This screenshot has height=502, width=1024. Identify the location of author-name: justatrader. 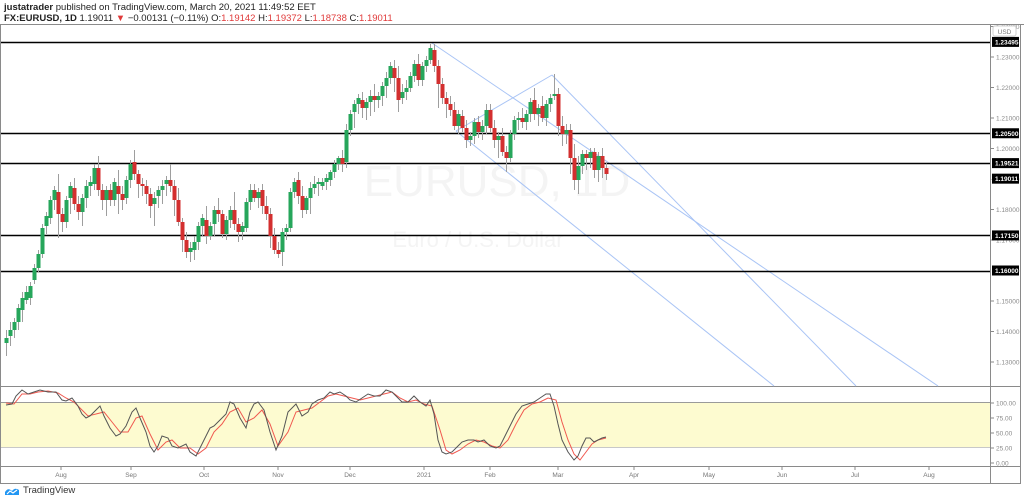
(29, 7).